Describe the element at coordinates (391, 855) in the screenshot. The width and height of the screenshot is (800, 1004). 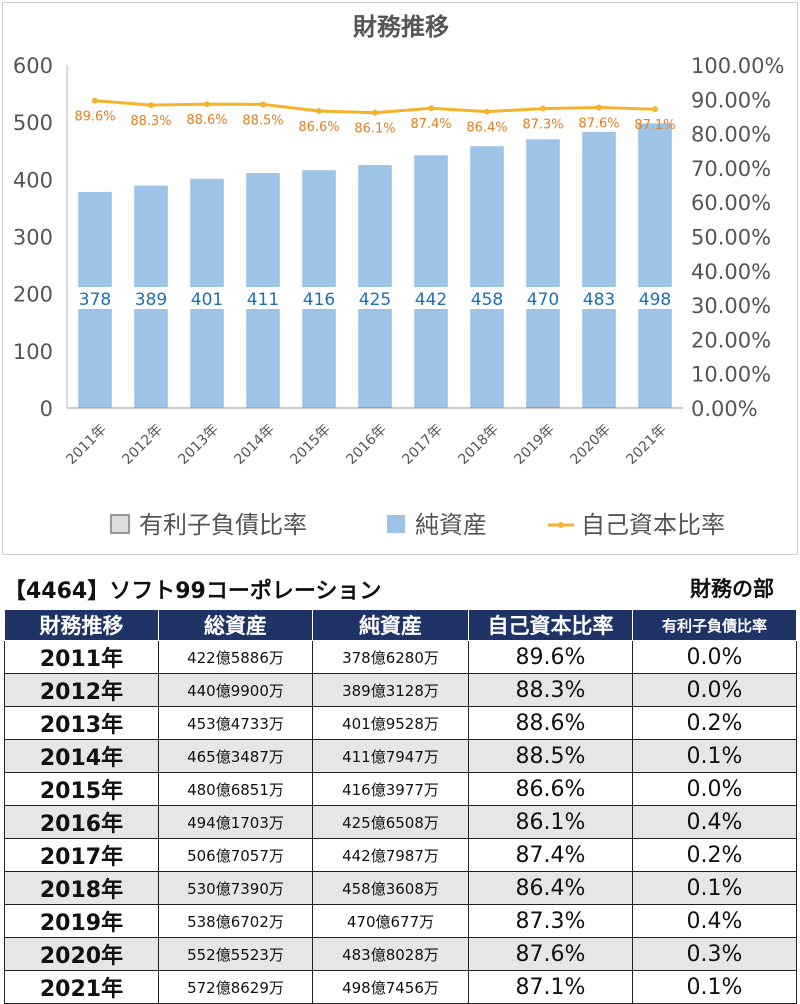
I see `net-assets-cell: 442億7987万` at that location.